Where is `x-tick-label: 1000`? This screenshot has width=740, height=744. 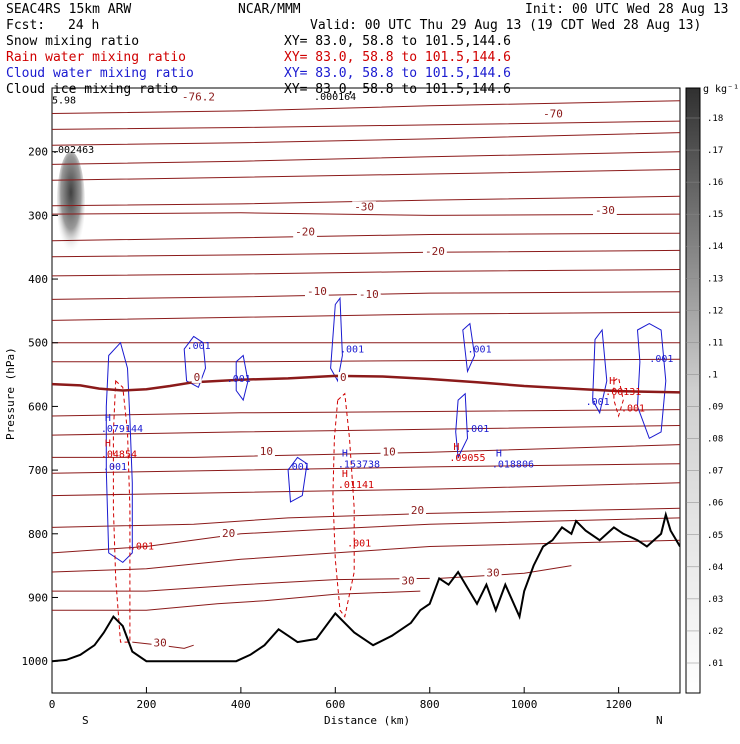 x-tick-label: 1000 is located at coordinates (524, 704).